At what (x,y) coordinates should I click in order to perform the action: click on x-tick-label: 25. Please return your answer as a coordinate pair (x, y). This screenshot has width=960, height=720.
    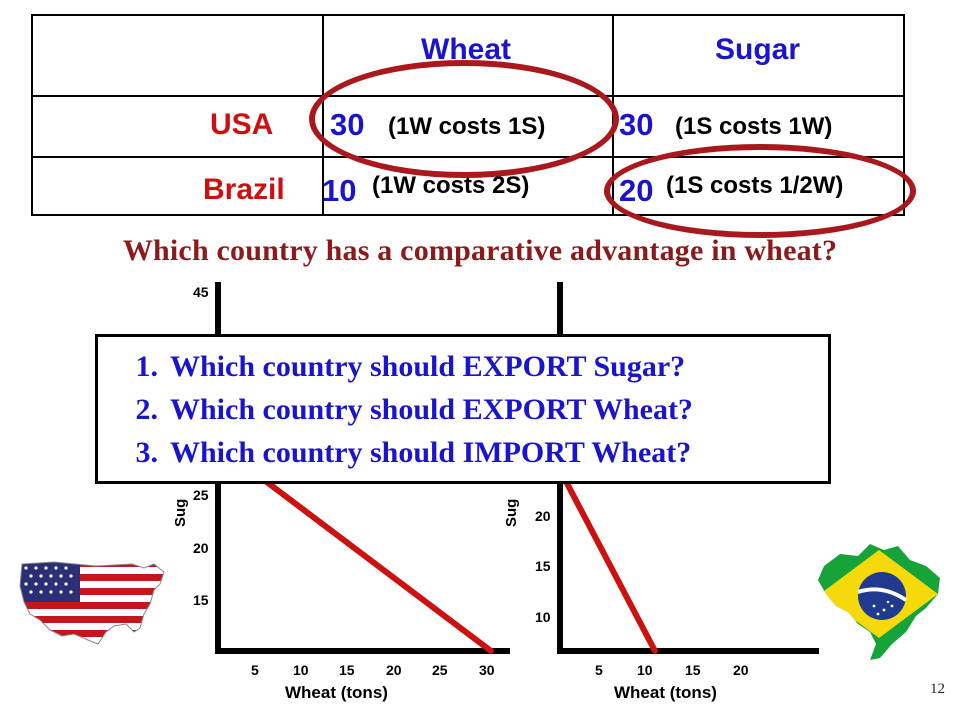
    Looking at the image, I should click on (440, 670).